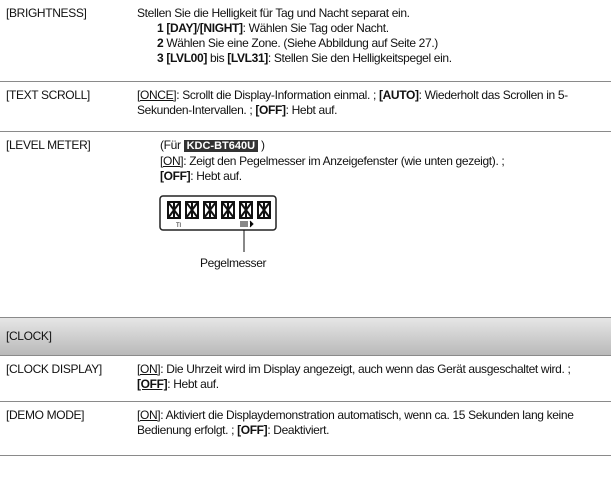 The height and width of the screenshot is (498, 611). I want to click on text: : Wählen Sie Tag oder Nacht., so click(315, 28).